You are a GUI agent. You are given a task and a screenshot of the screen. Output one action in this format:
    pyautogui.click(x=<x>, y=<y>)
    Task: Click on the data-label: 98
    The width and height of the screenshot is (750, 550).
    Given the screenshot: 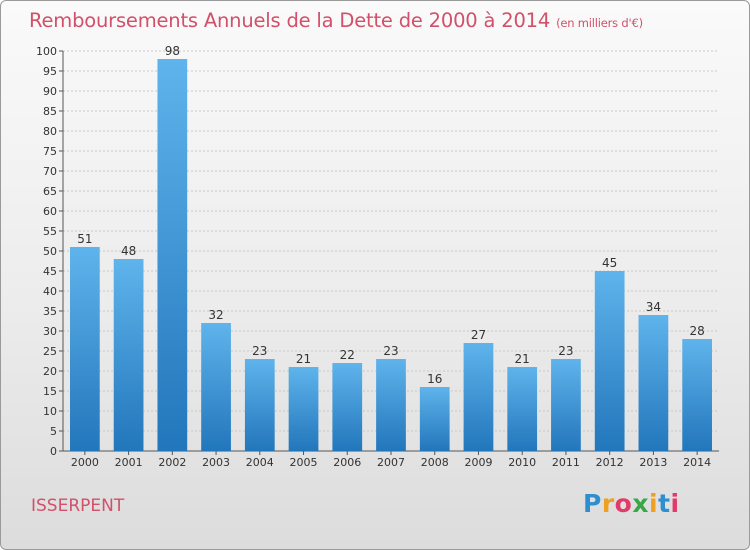 What is the action you would take?
    pyautogui.click(x=172, y=51)
    